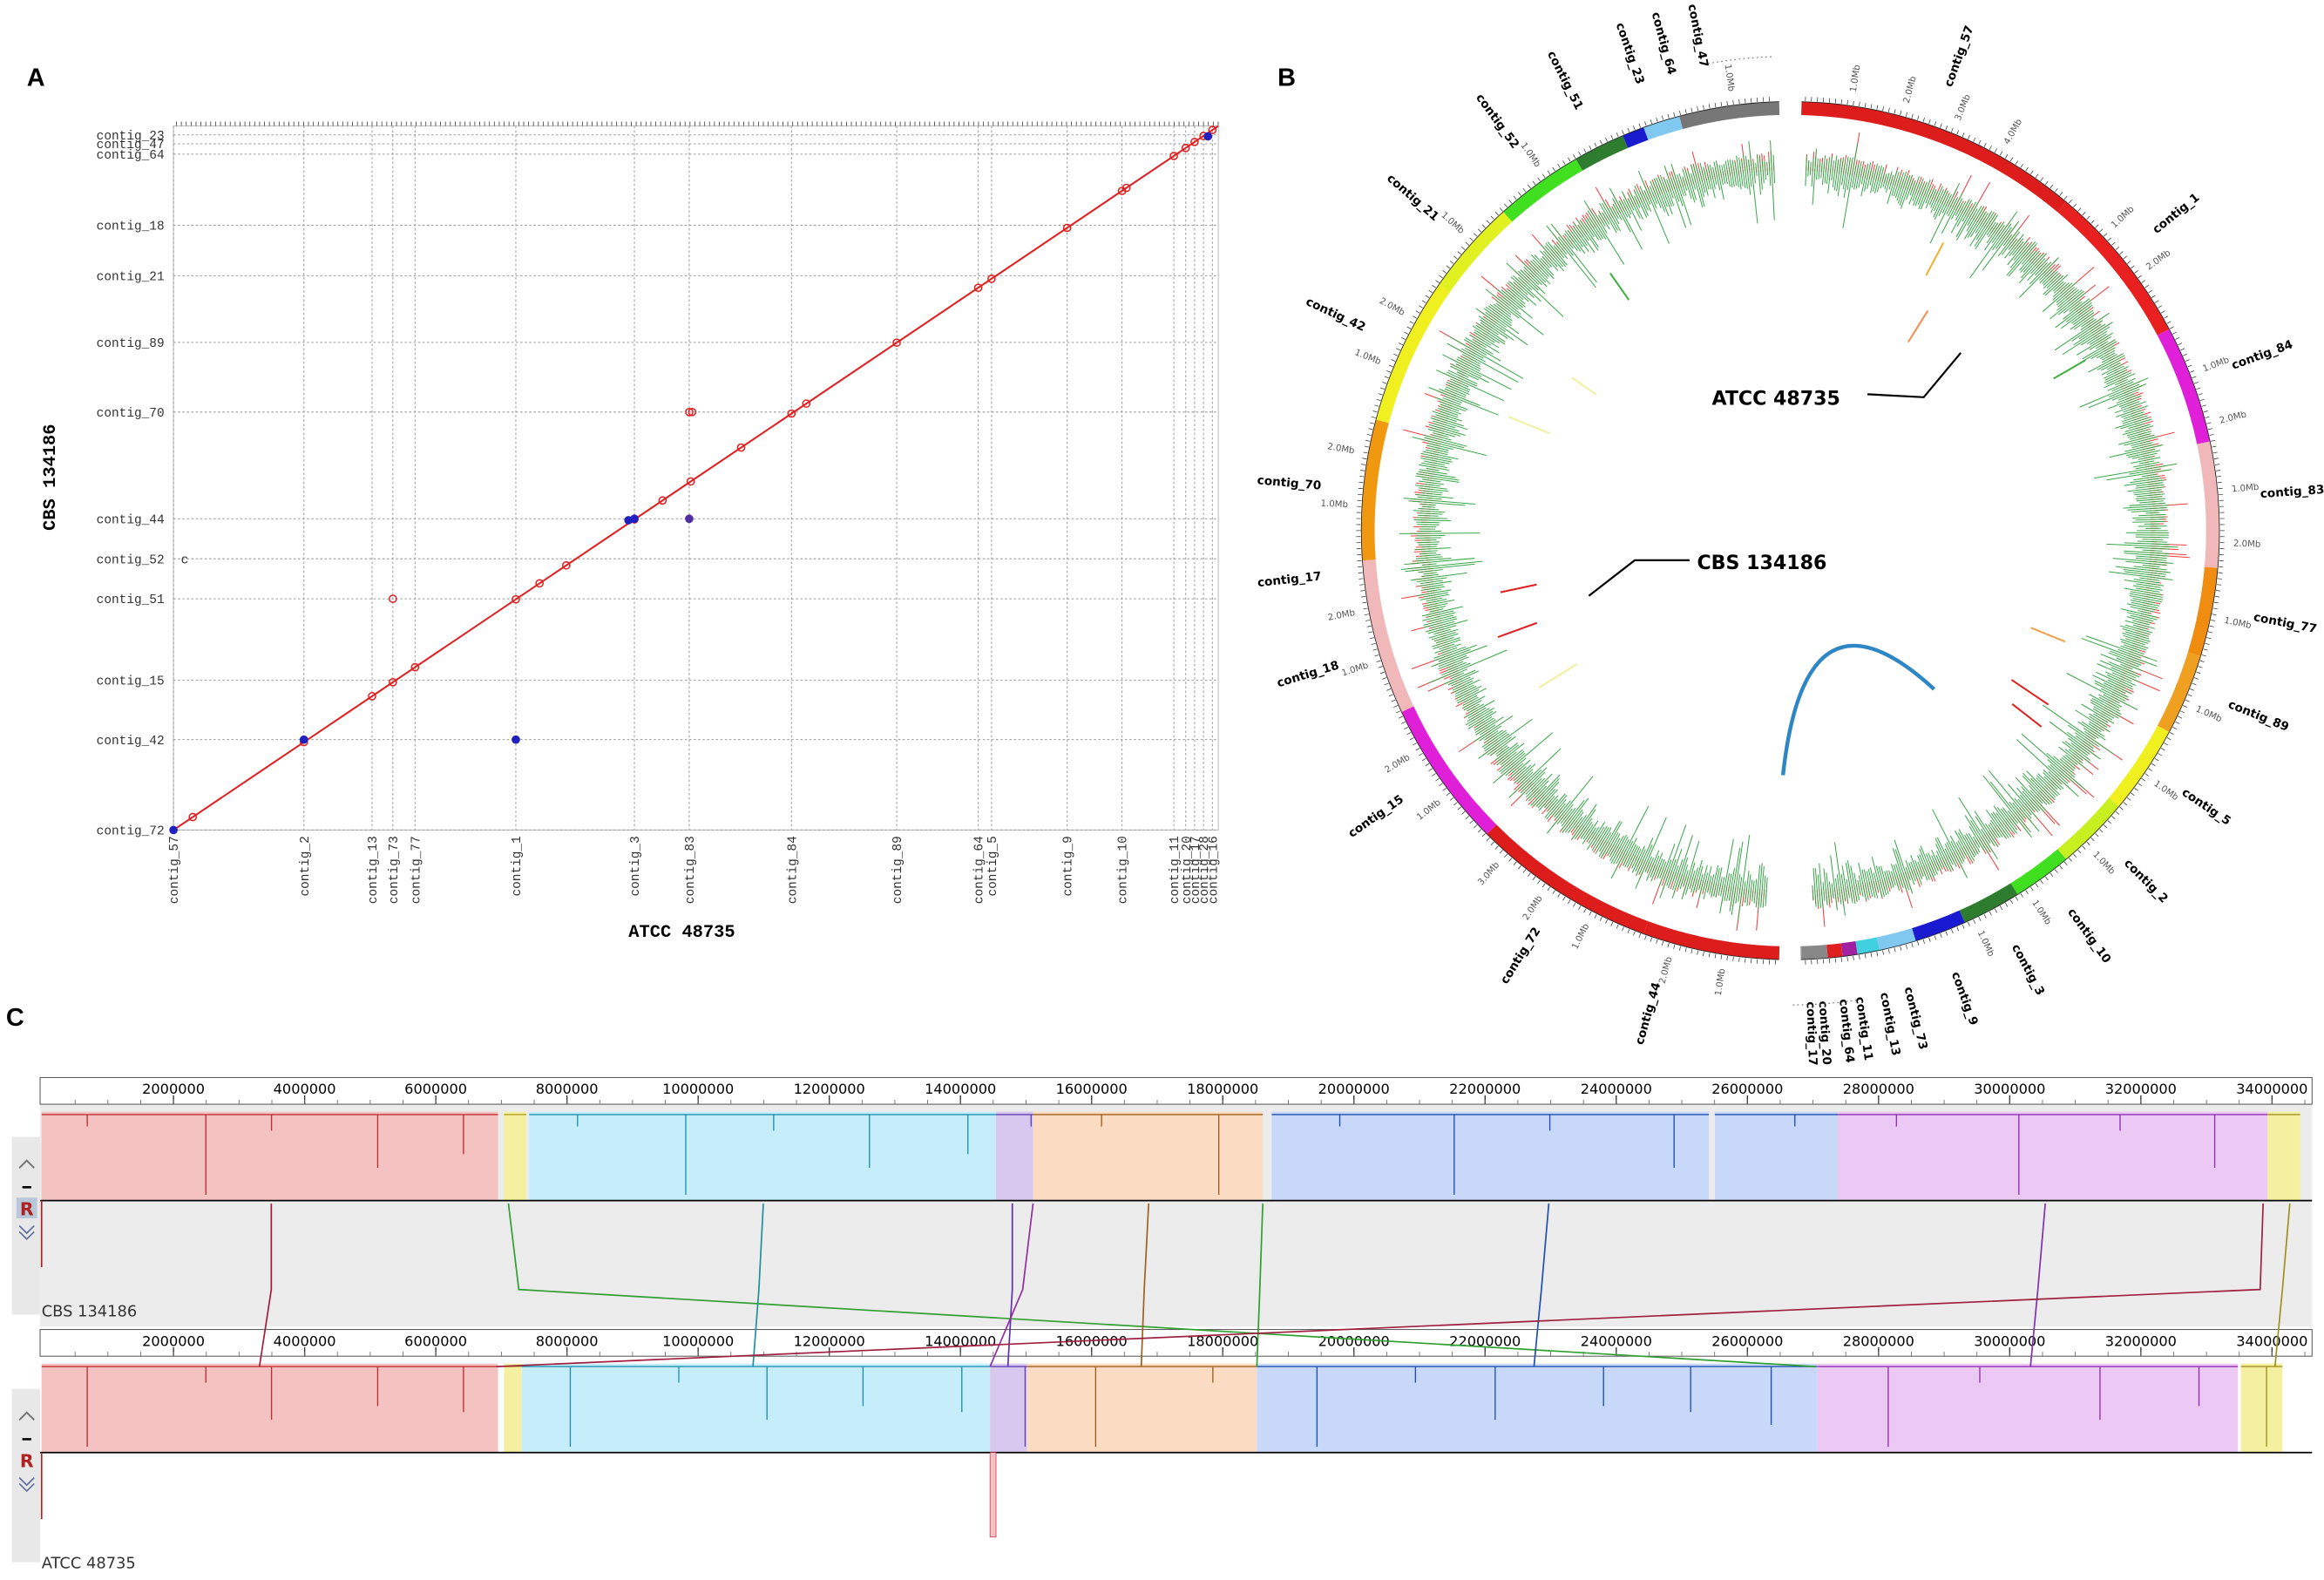 This screenshot has height=1580, width=2324. What do you see at coordinates (682, 933) in the screenshot?
I see `x-axis-title: ATCC 48735` at bounding box center [682, 933].